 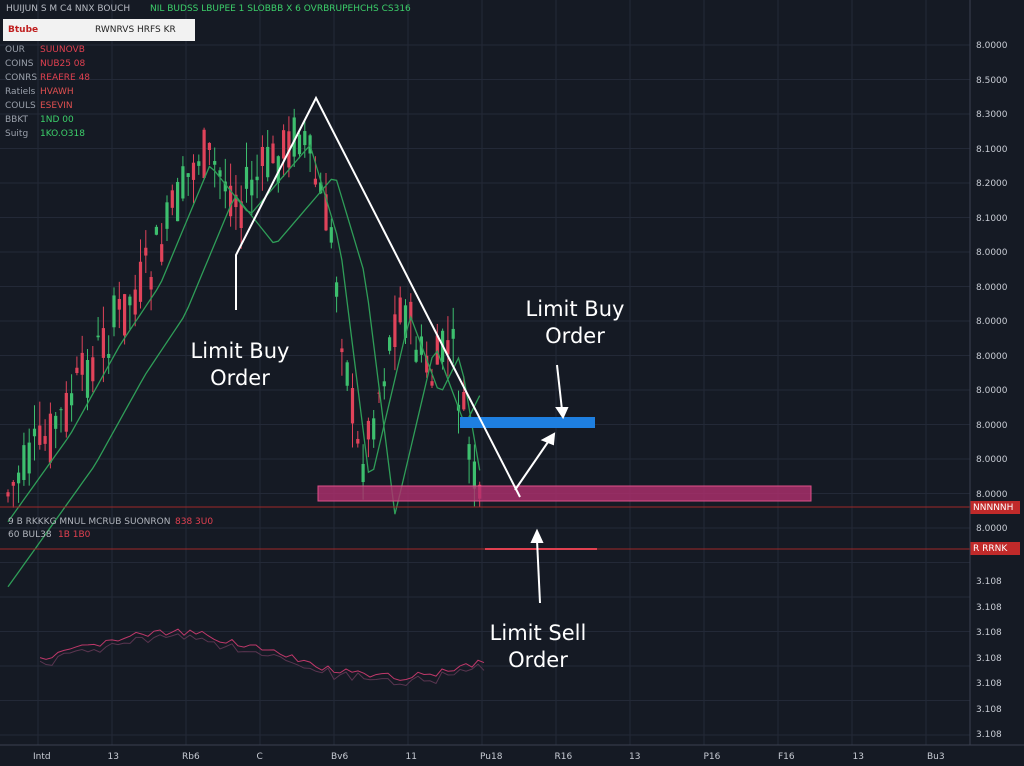 I want to click on arrows, so click(x=541, y=484).